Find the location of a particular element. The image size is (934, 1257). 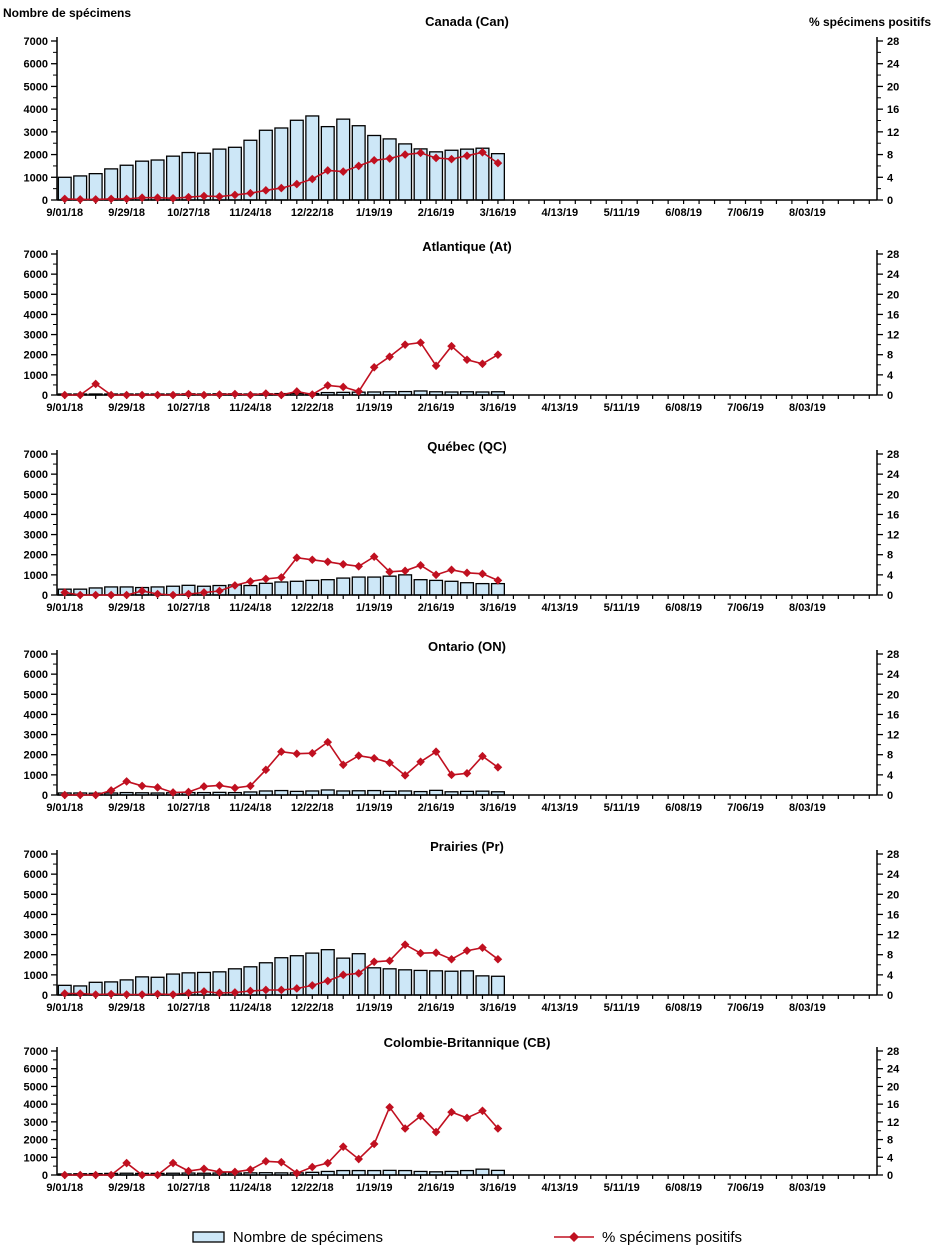

x-tick-label: 10/27/18 is located at coordinates (188, 808).